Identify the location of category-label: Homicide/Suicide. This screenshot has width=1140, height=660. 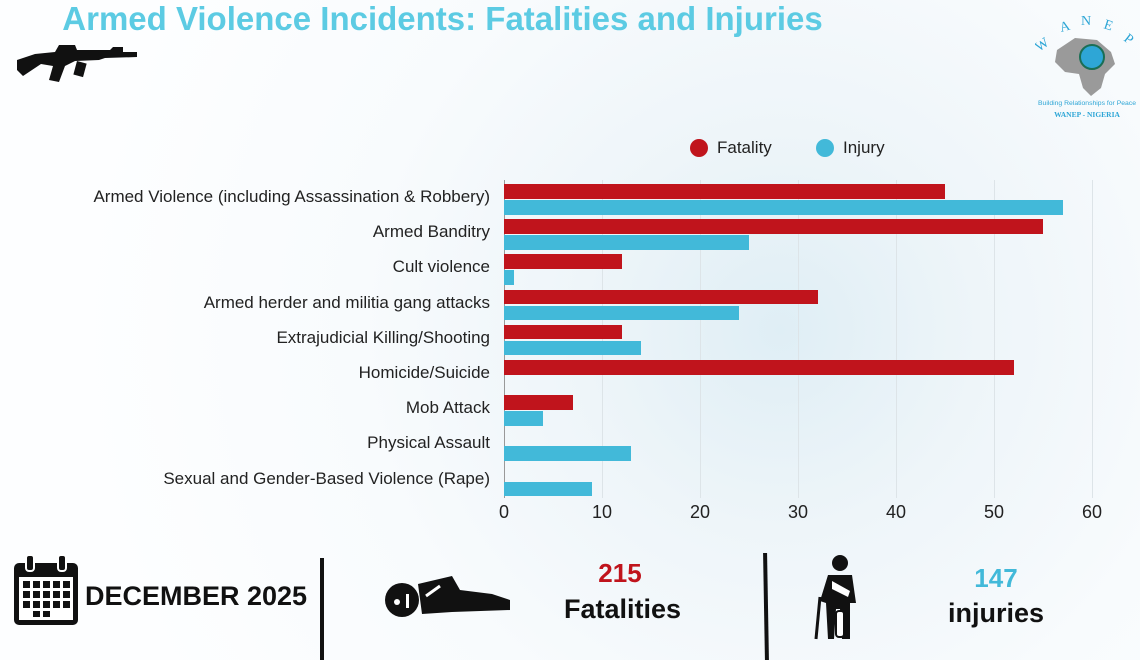
(424, 372).